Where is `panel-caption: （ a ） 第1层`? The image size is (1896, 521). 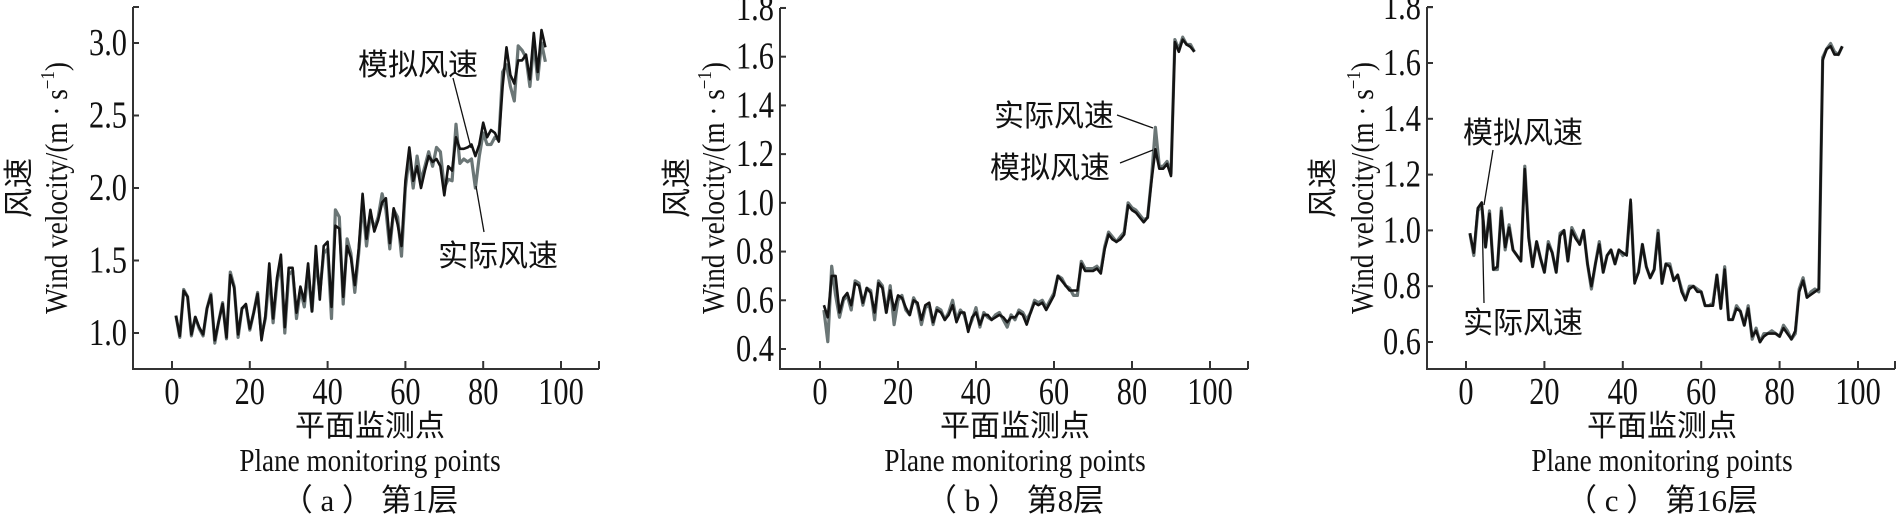 panel-caption: （ a ） 第1层 is located at coordinates (370, 500).